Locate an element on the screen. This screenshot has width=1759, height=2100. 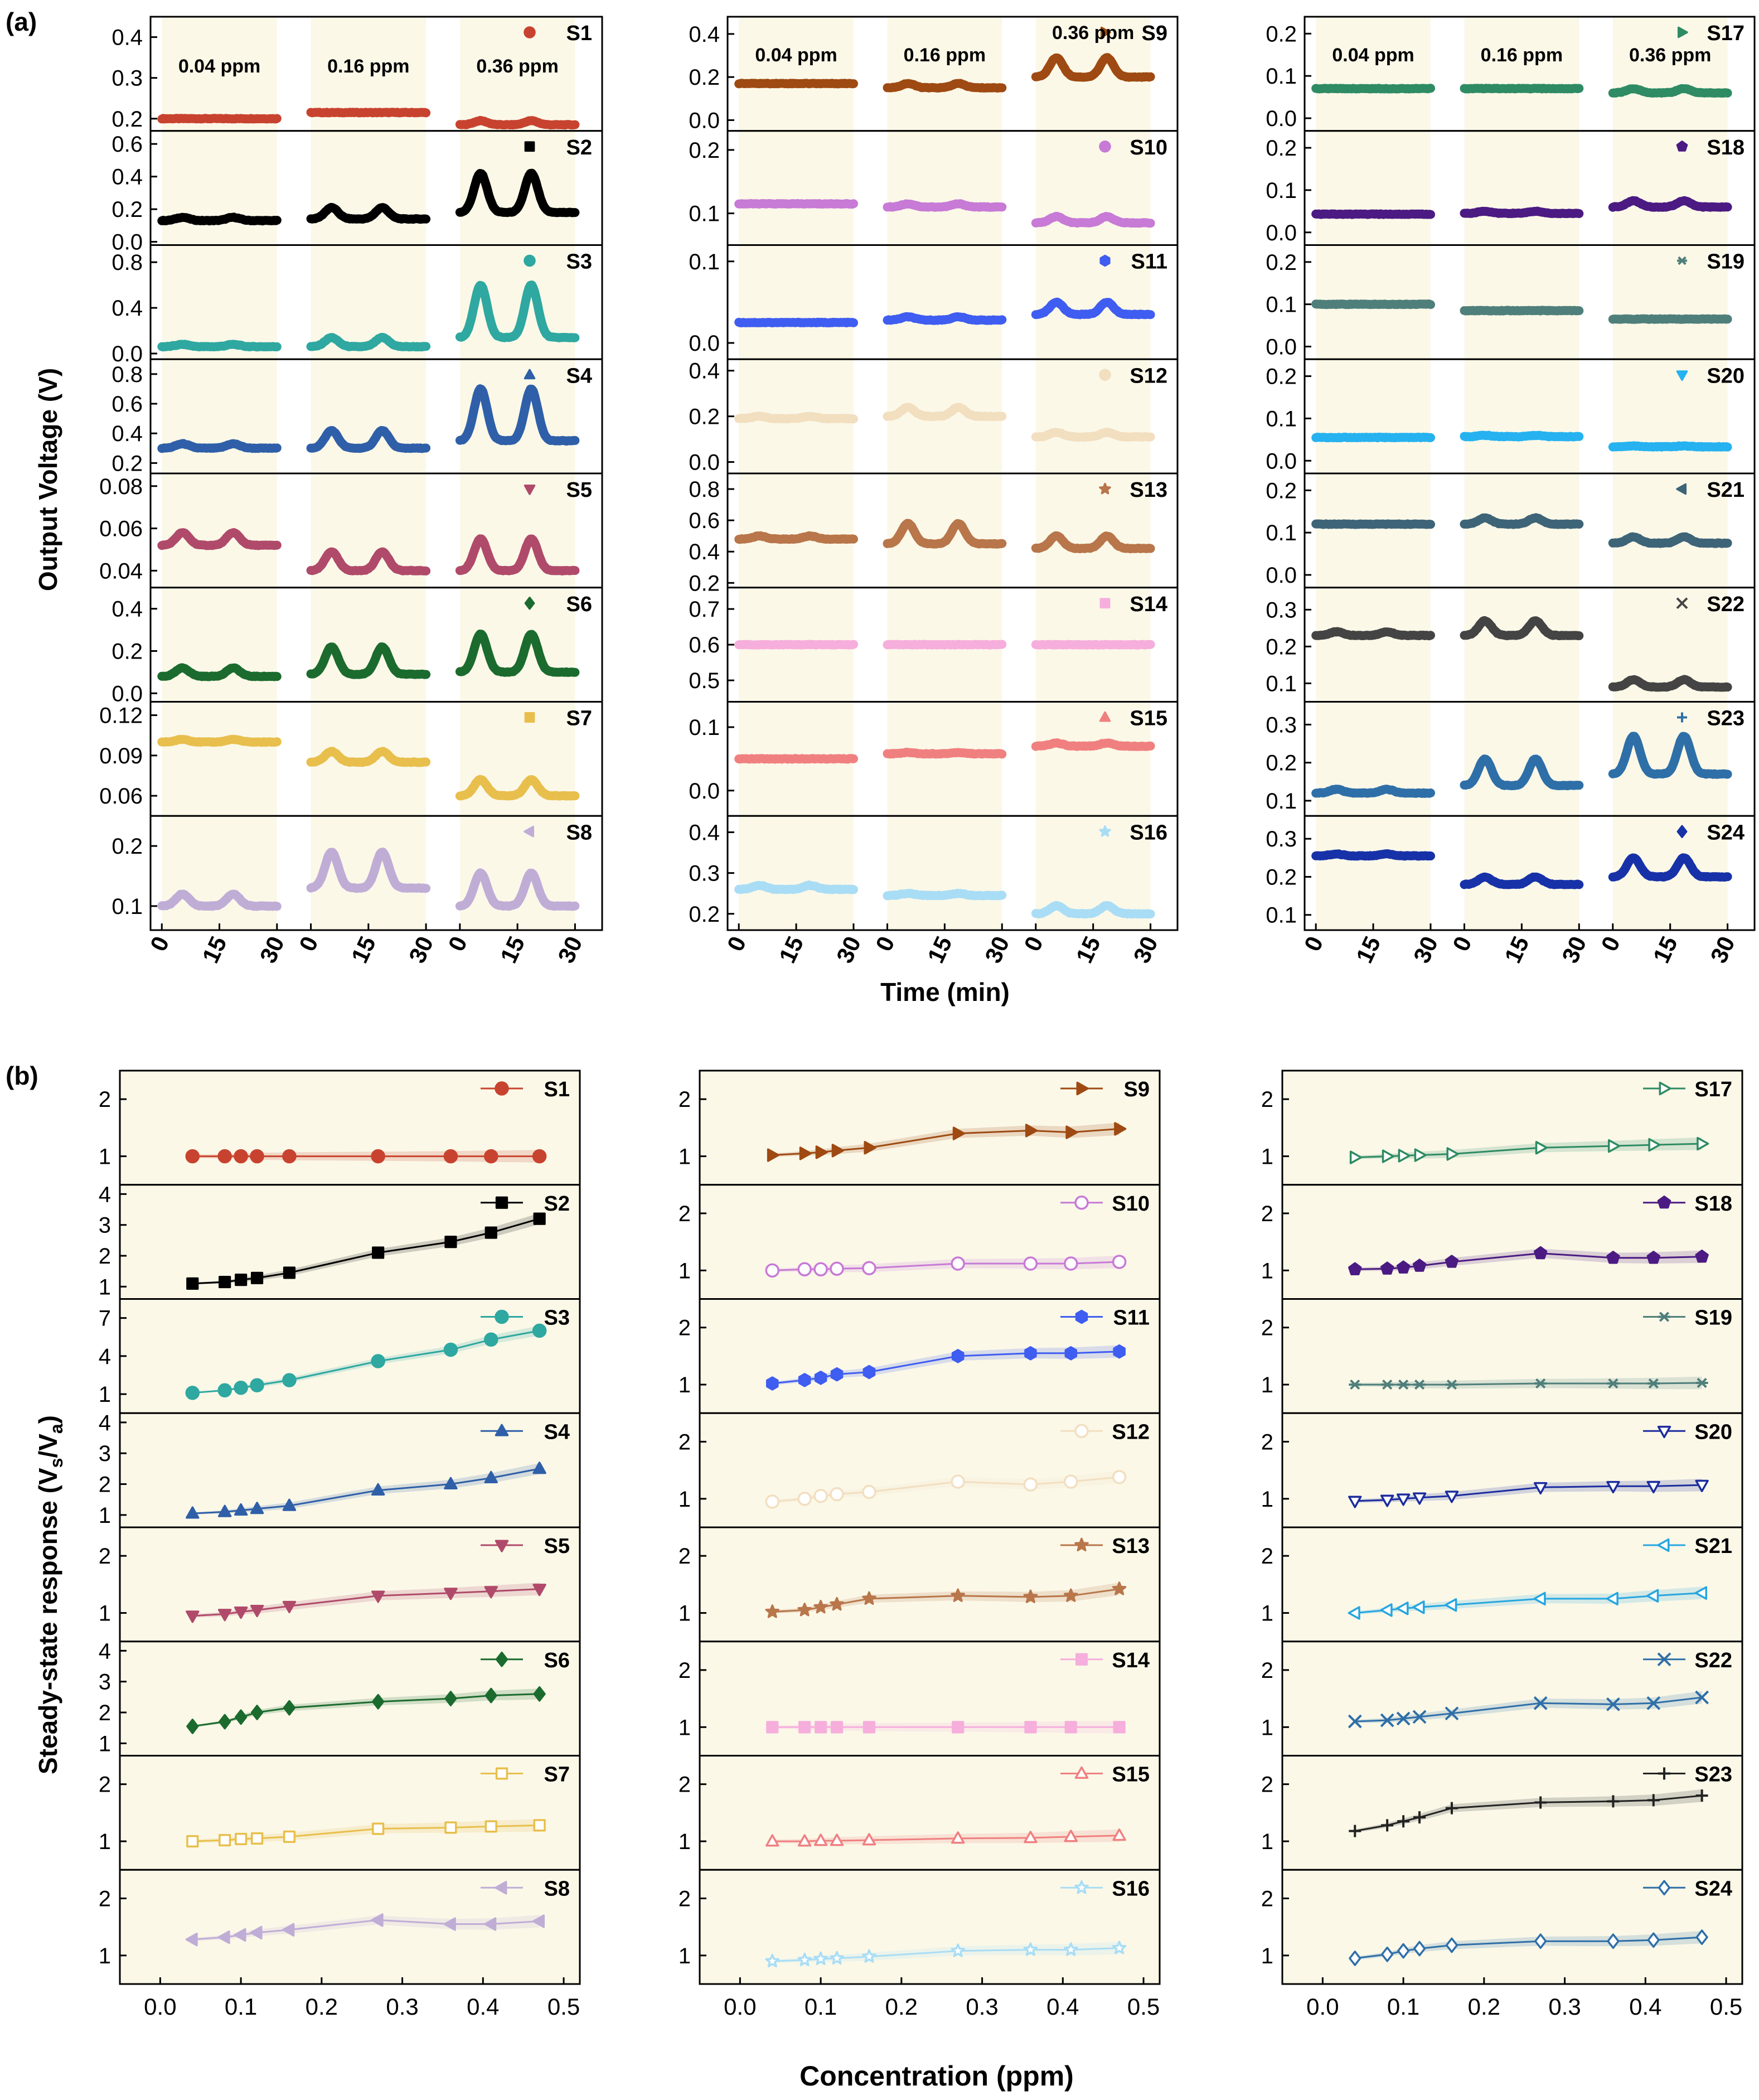
a-legend-label-S21: S21 is located at coordinates (1726, 490).